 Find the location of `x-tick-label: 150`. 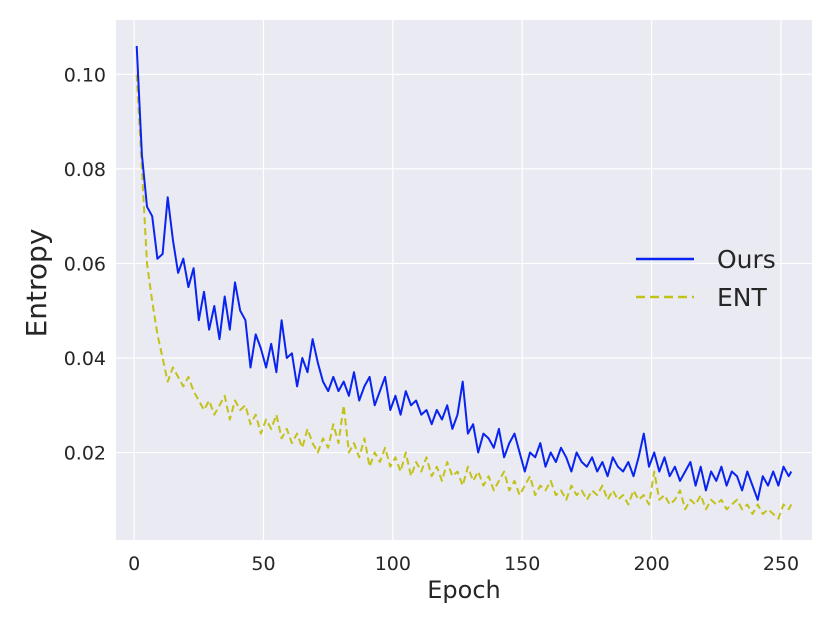

x-tick-label: 150 is located at coordinates (522, 564).